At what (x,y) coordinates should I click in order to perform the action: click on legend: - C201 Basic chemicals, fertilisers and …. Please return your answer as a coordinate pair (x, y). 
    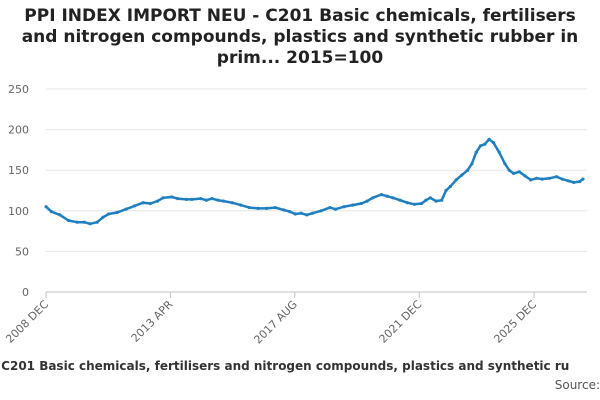
    Looking at the image, I should click on (300, 369).